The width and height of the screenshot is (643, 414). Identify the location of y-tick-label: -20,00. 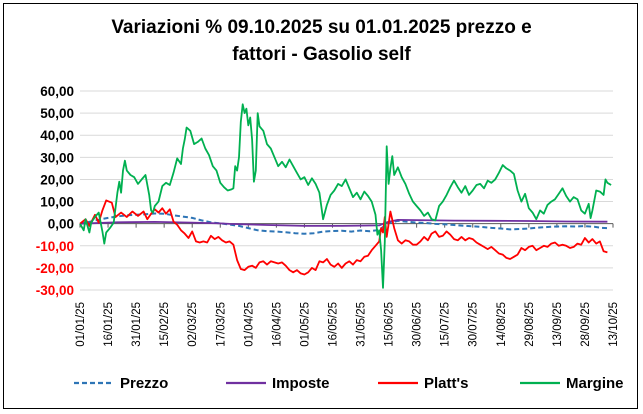
(55, 268).